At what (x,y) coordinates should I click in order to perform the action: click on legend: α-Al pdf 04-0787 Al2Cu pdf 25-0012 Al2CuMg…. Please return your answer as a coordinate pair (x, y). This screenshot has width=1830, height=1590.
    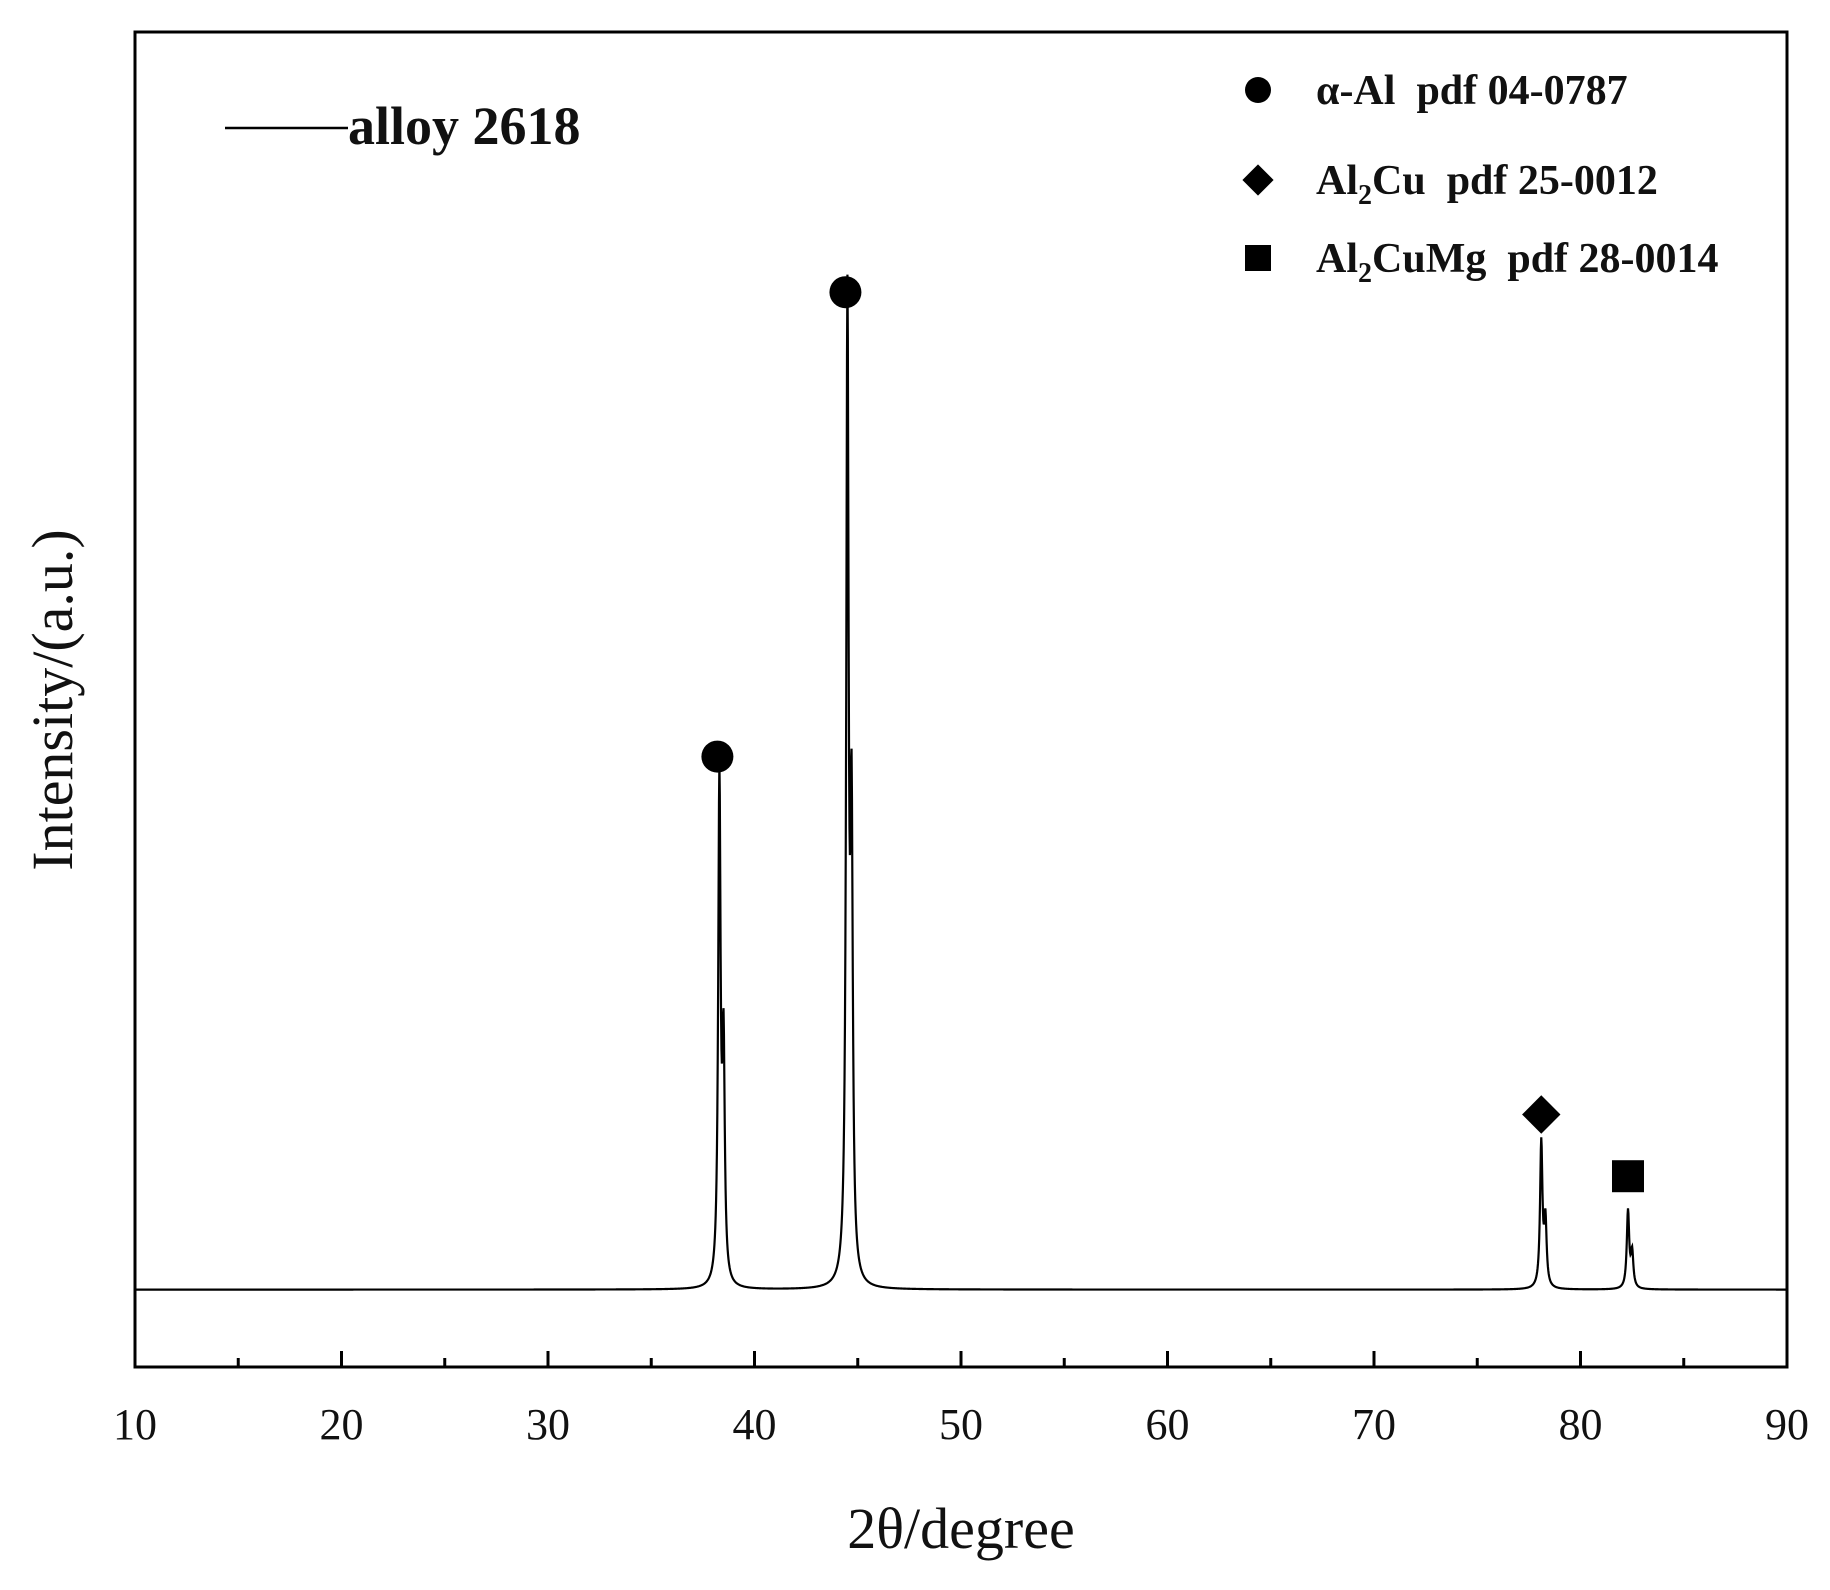
    Looking at the image, I should click on (1480, 178).